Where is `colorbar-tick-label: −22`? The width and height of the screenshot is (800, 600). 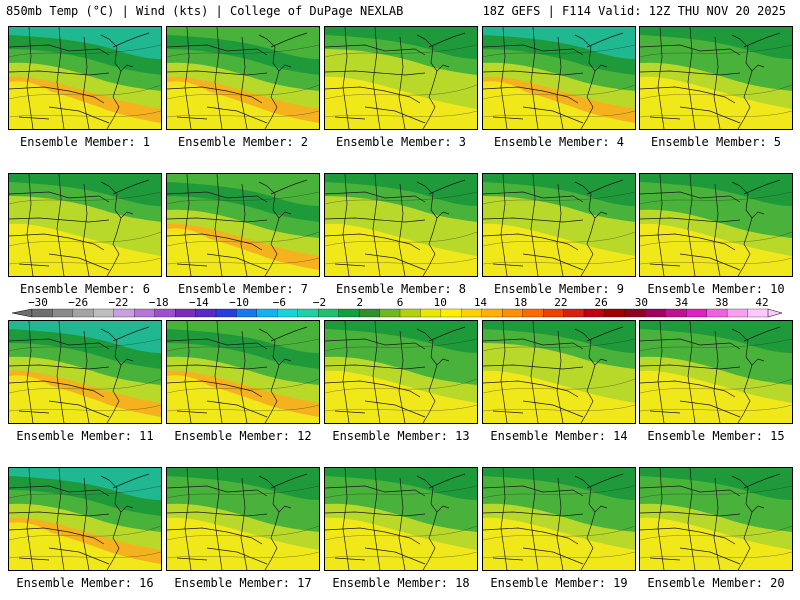 colorbar-tick-label: −22 is located at coordinates (119, 302).